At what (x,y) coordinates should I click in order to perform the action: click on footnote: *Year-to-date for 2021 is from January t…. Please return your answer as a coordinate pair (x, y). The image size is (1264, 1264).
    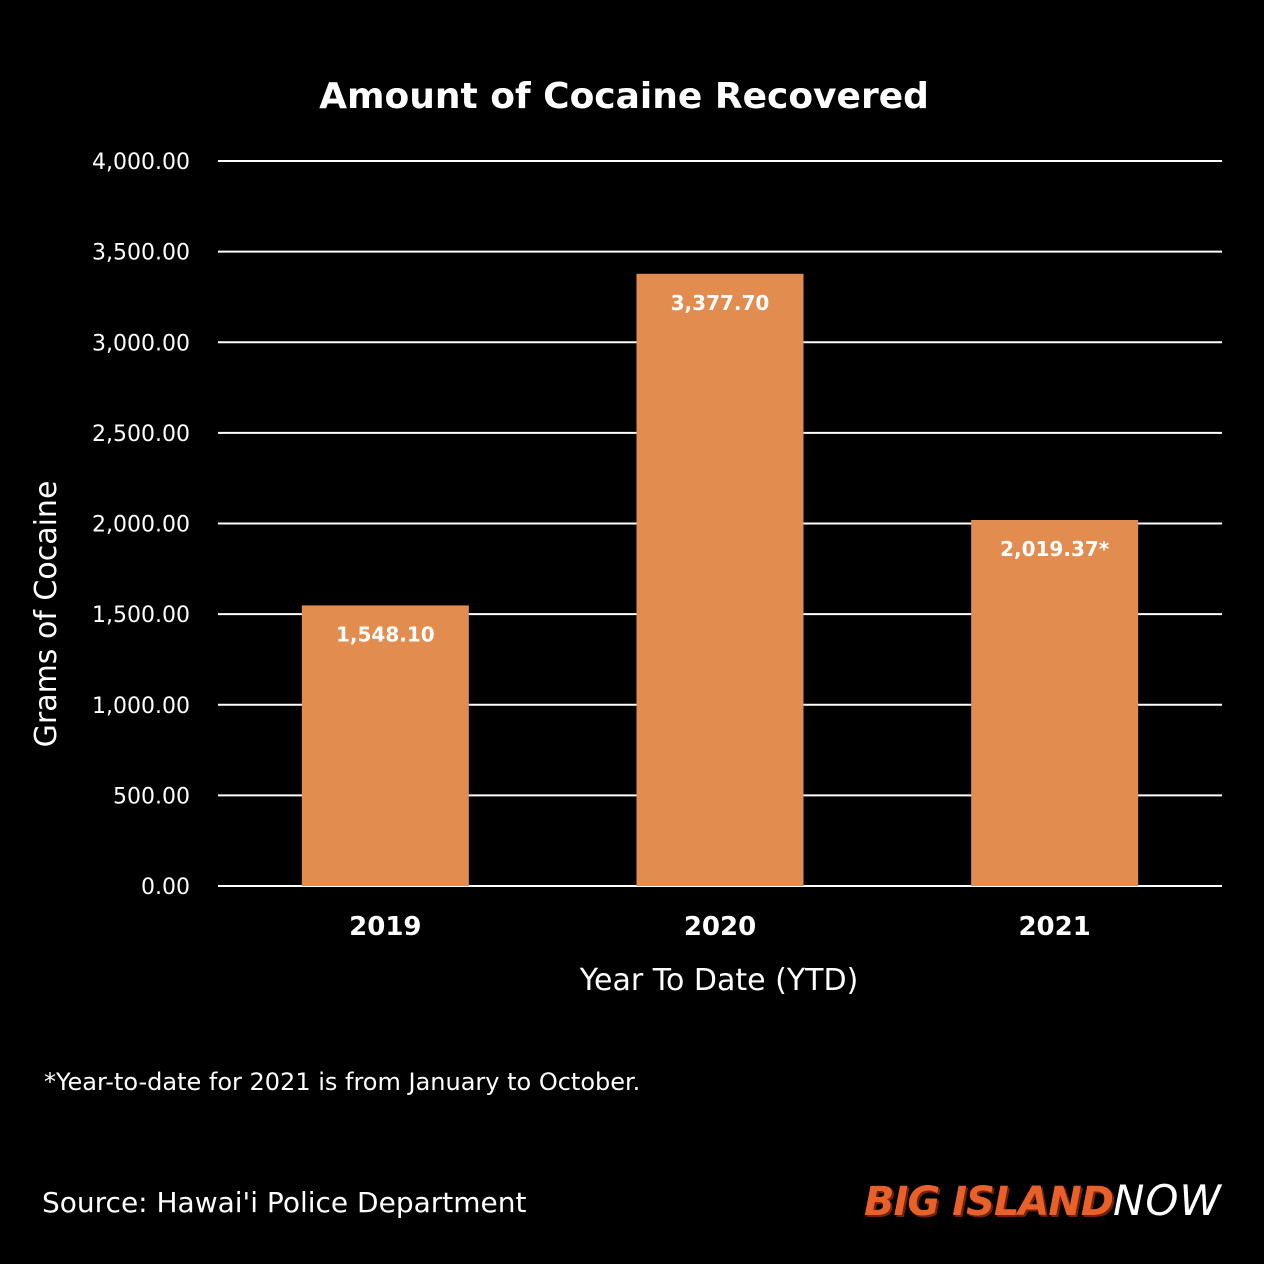
    Looking at the image, I should click on (342, 1082).